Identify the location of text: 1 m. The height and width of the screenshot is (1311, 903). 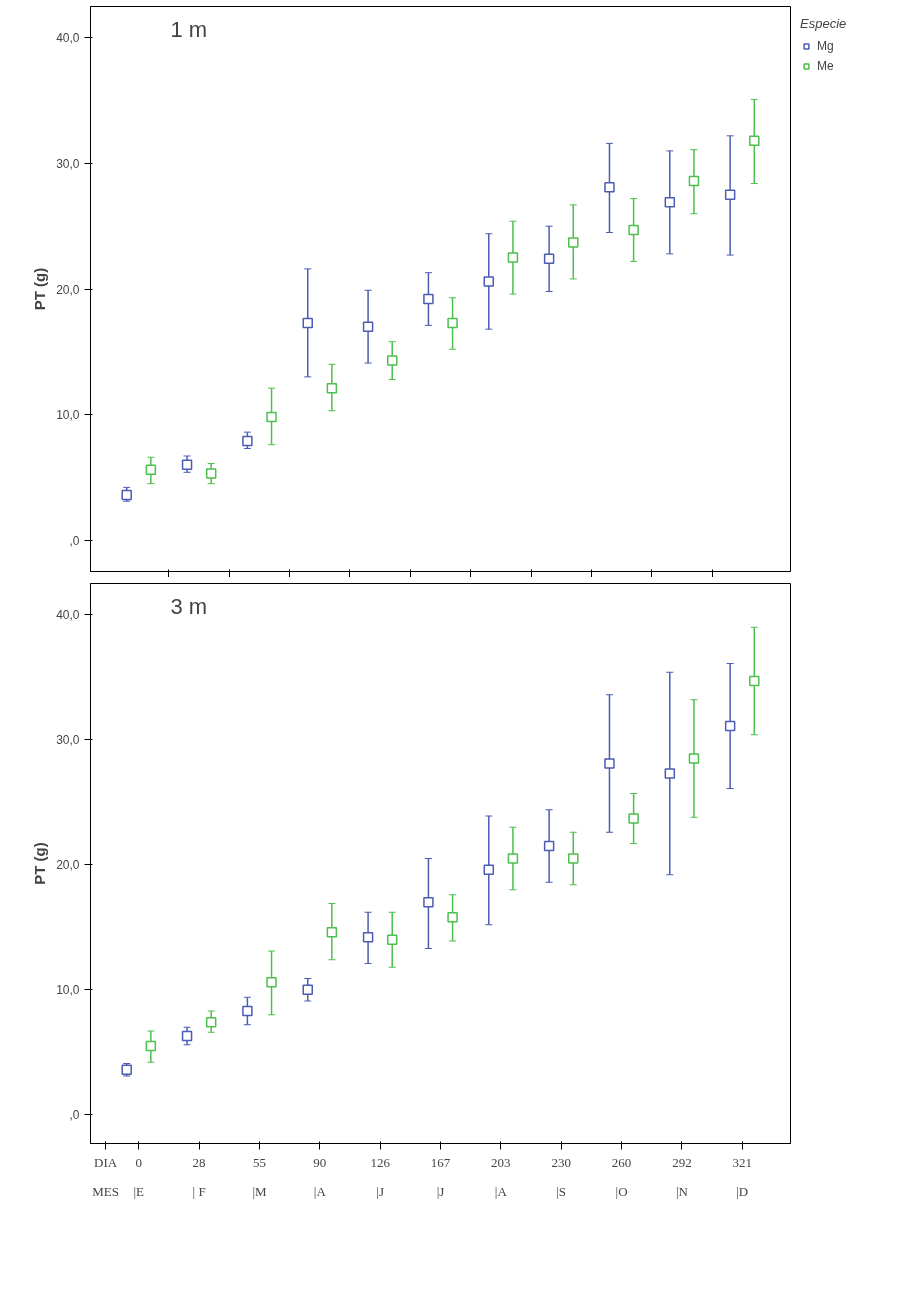
(189, 29).